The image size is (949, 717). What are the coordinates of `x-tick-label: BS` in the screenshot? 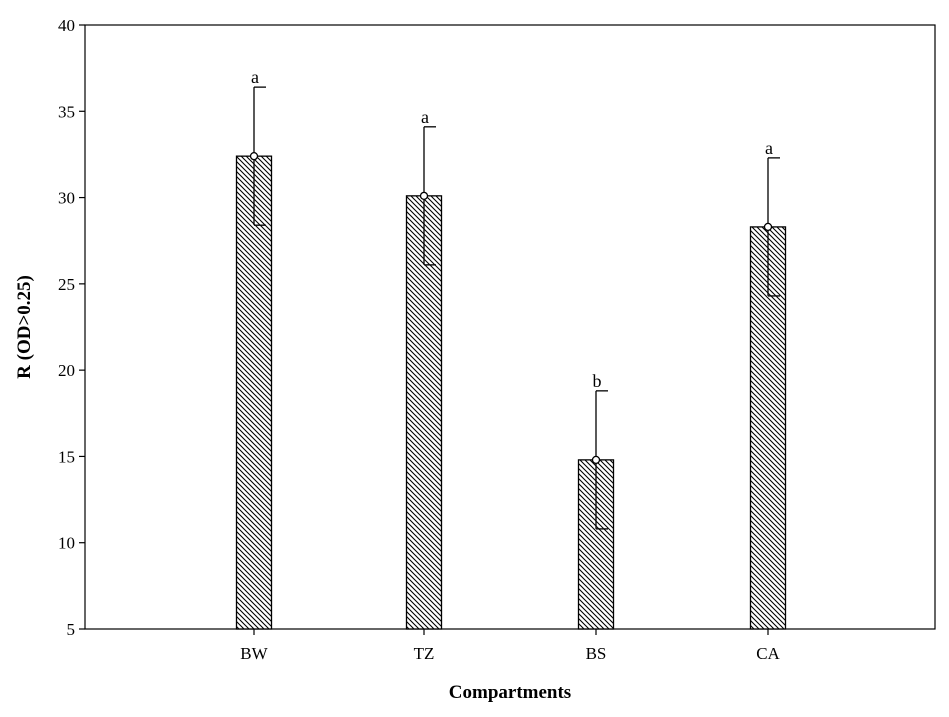 It's located at (596, 653).